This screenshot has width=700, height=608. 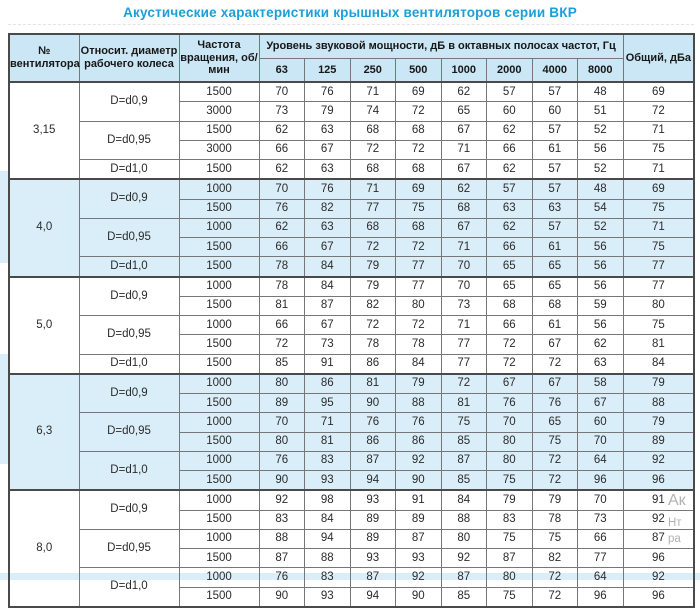 I want to click on total-dba-cell: 75, so click(x=658, y=150).